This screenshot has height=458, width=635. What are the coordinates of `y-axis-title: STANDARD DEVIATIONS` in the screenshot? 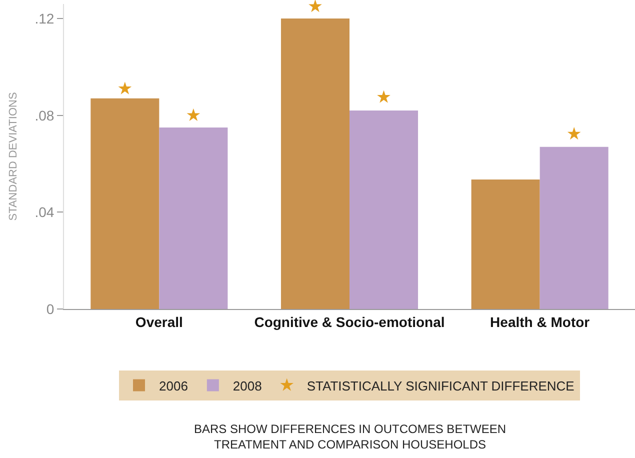 It's located at (13, 156).